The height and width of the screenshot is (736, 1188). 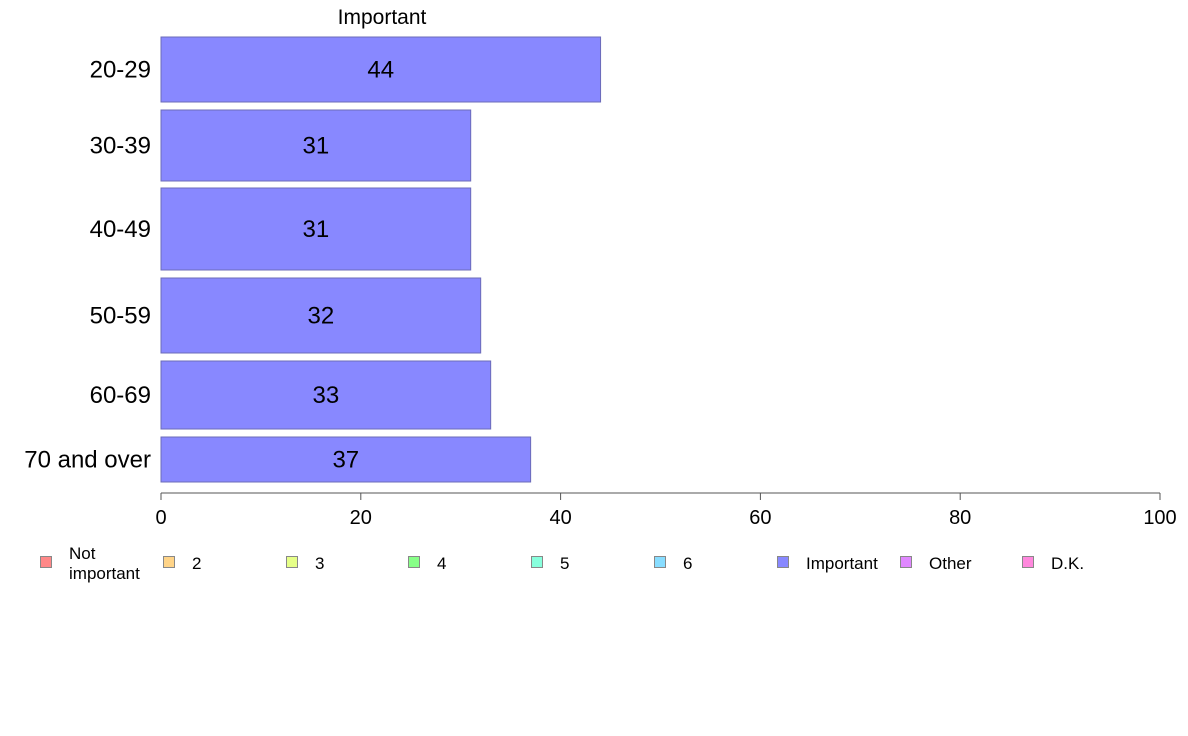 I want to click on legend-label: 6, so click(x=688, y=563).